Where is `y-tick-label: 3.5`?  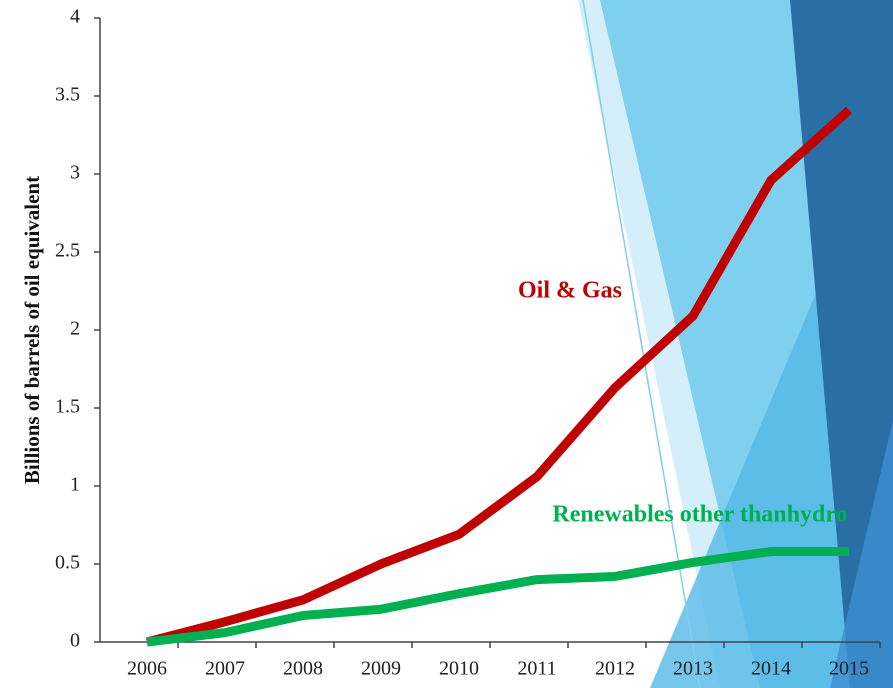
y-tick-label: 3.5 is located at coordinates (67, 95).